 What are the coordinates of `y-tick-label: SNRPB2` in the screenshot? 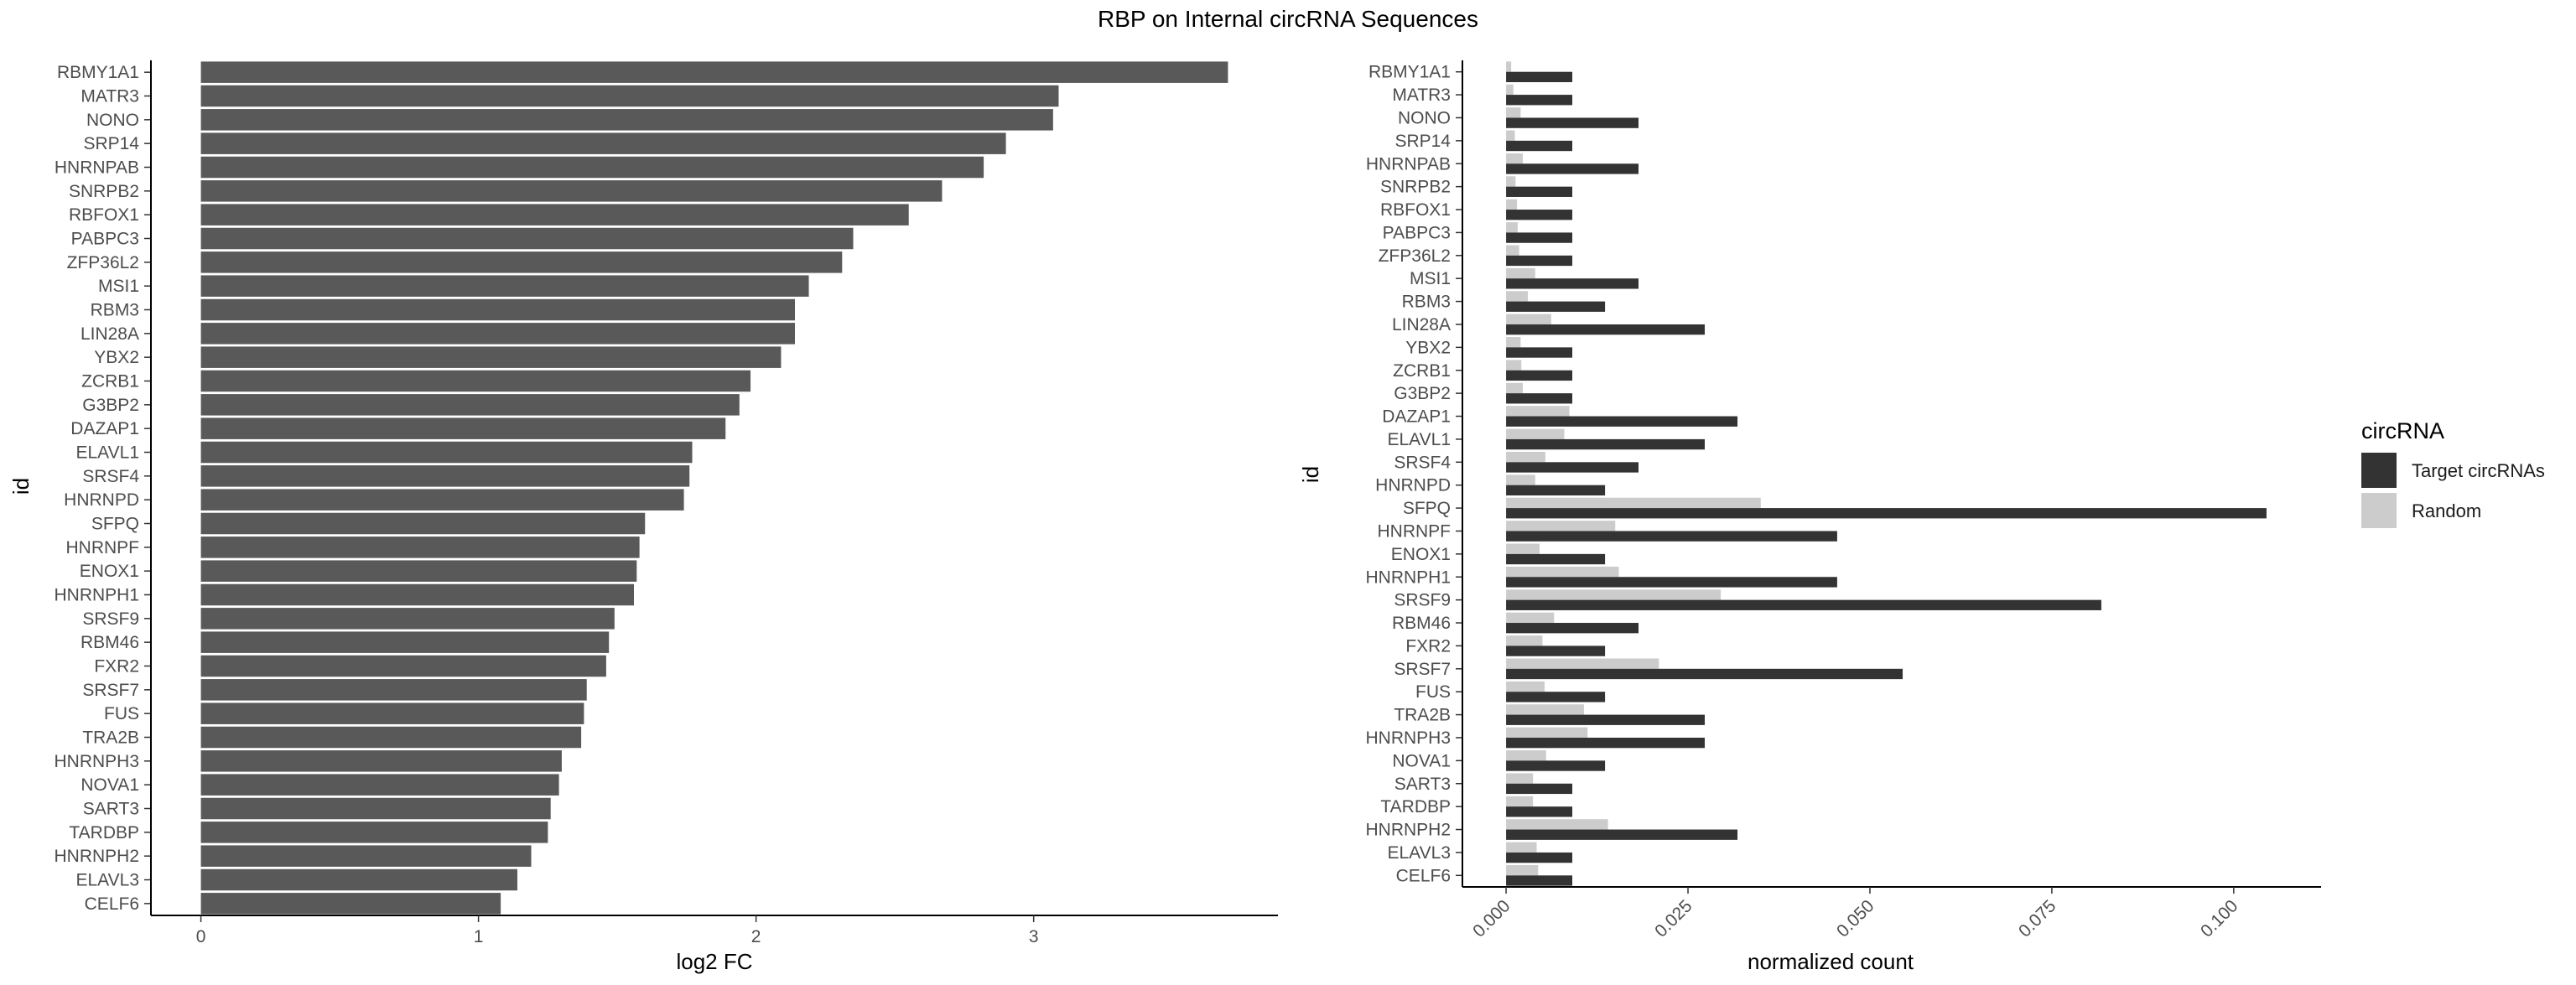 It's located at (1415, 187).